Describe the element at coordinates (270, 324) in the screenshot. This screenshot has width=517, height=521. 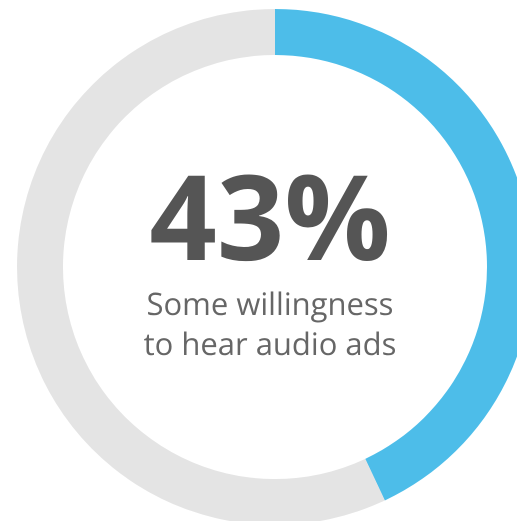
I see `slice-label: Some willingness to hear audio ads` at that location.